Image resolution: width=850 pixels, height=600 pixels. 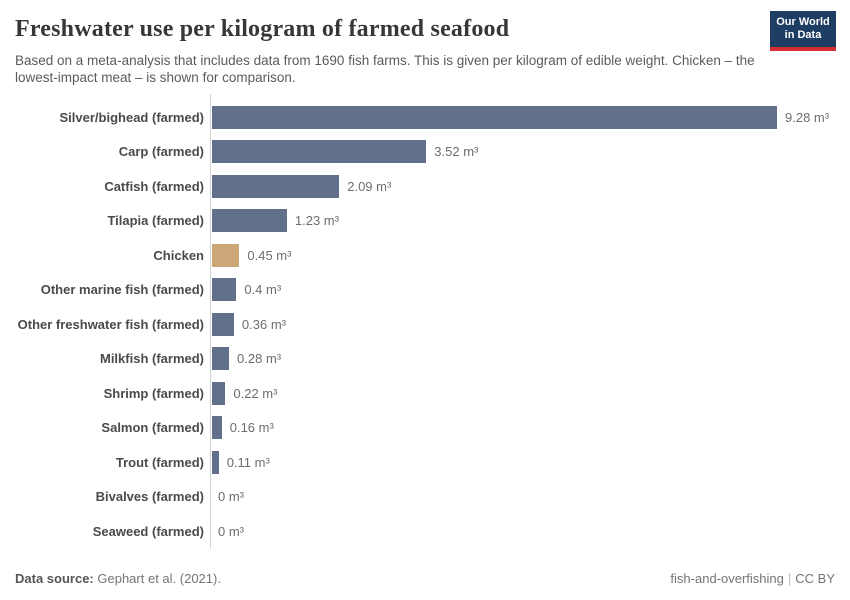 I want to click on credit-license: CC BY, so click(x=815, y=578).